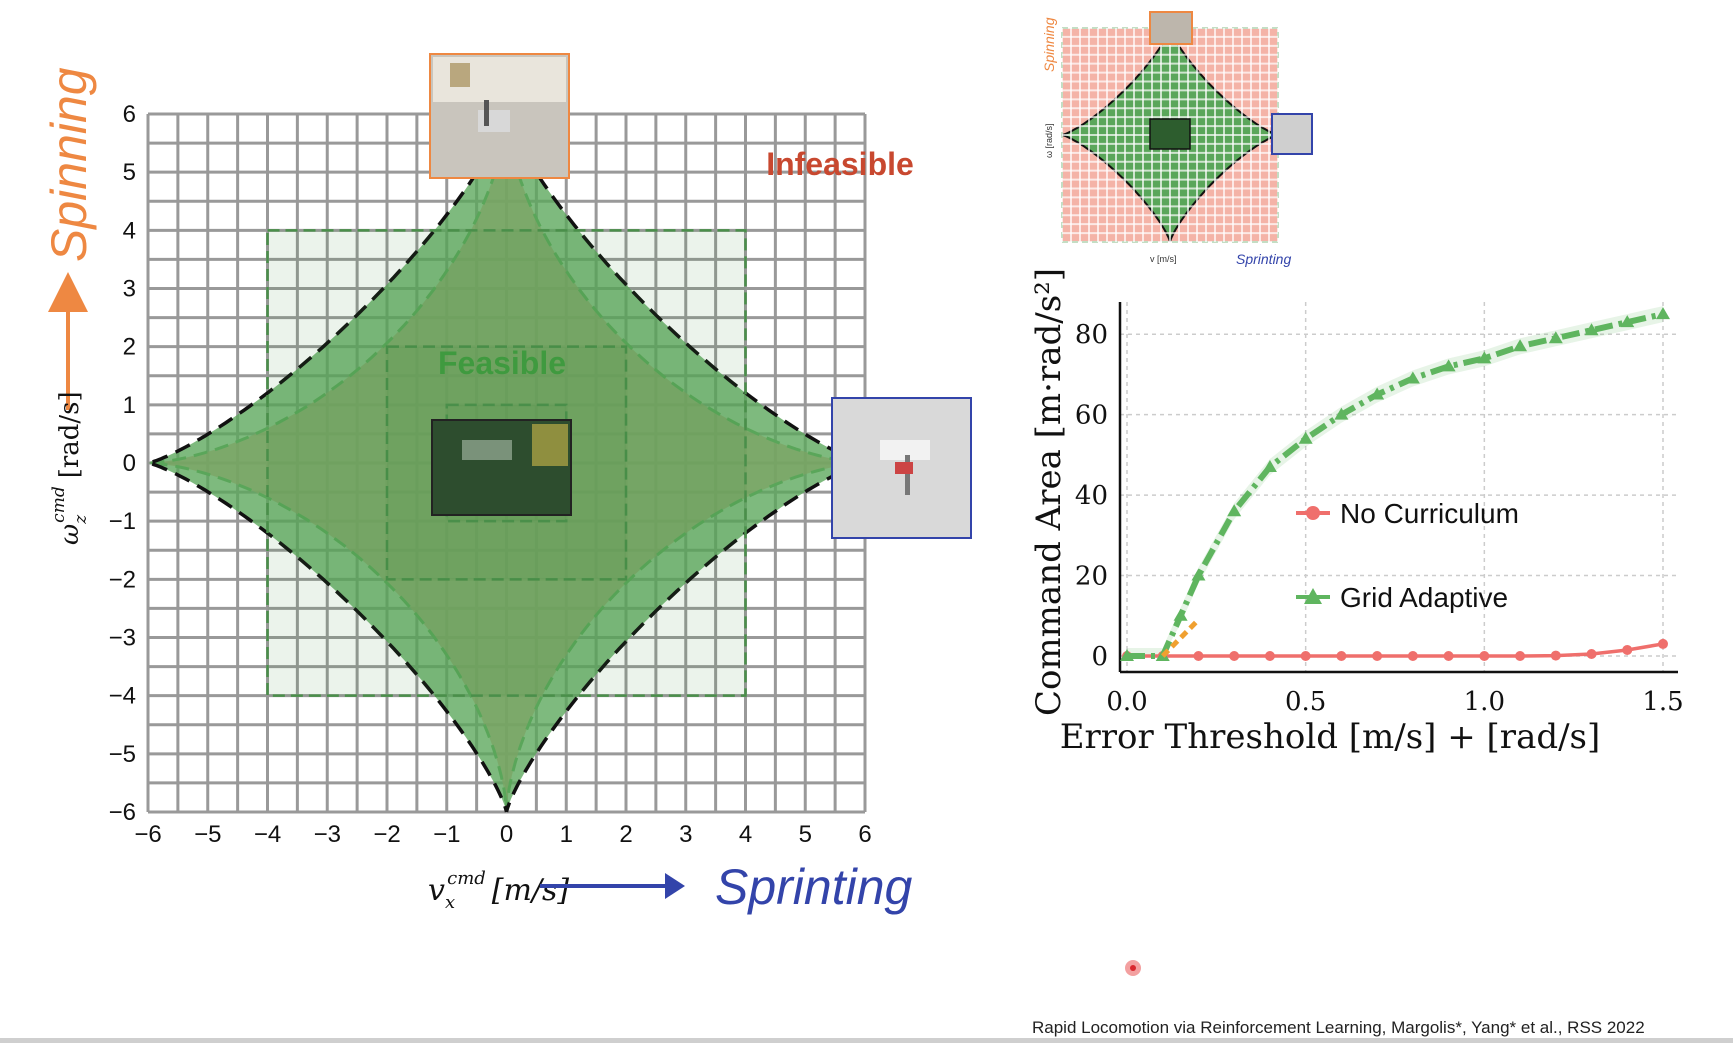  What do you see at coordinates (1091, 577) in the screenshot?
I see `y-tick-label: 20` at bounding box center [1091, 577].